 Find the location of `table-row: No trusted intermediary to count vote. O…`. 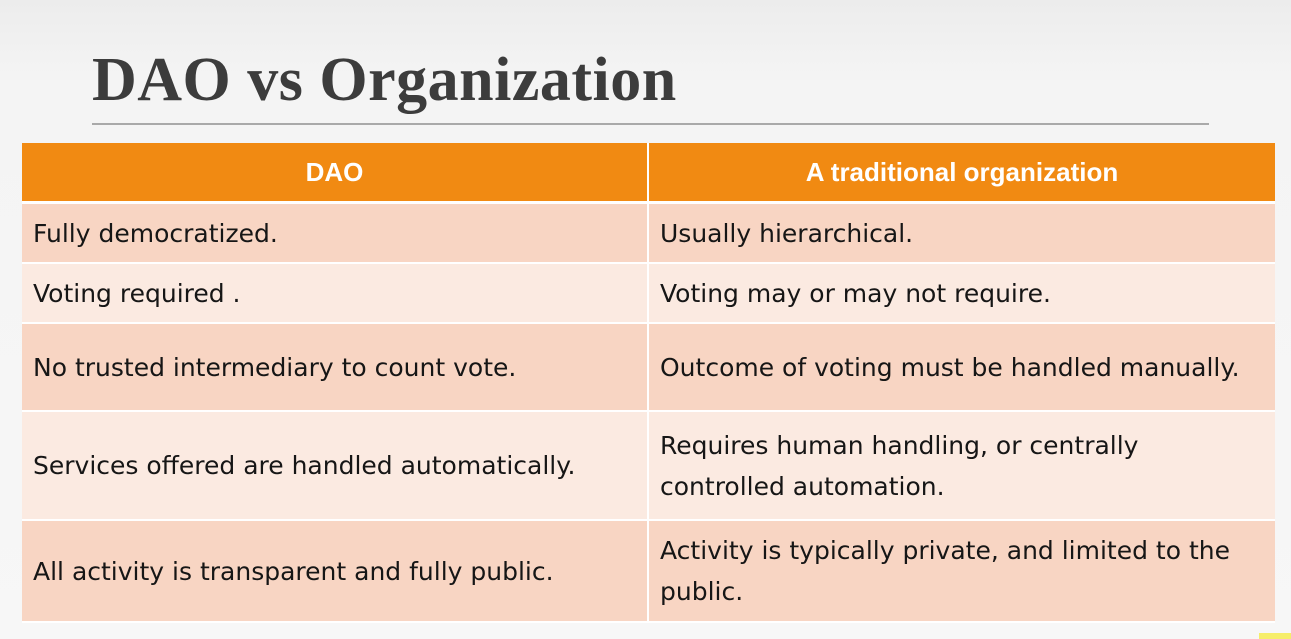

table-row: No trusted intermediary to count vote. O… is located at coordinates (648, 367).